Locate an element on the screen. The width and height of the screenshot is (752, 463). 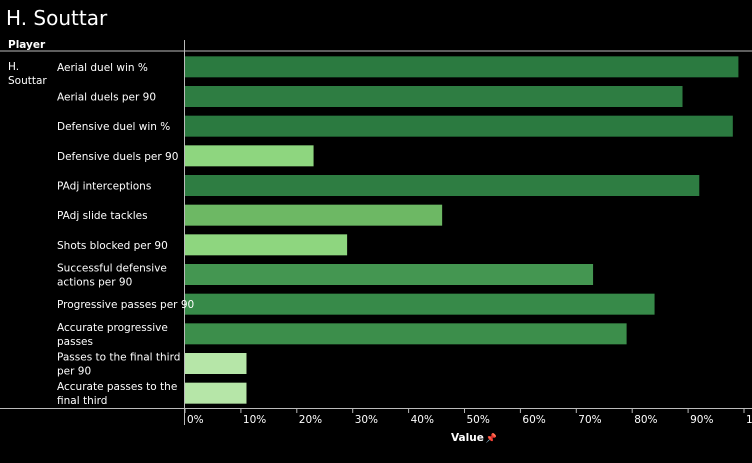
category-label: Accurate progressive passes is located at coordinates (112, 335).